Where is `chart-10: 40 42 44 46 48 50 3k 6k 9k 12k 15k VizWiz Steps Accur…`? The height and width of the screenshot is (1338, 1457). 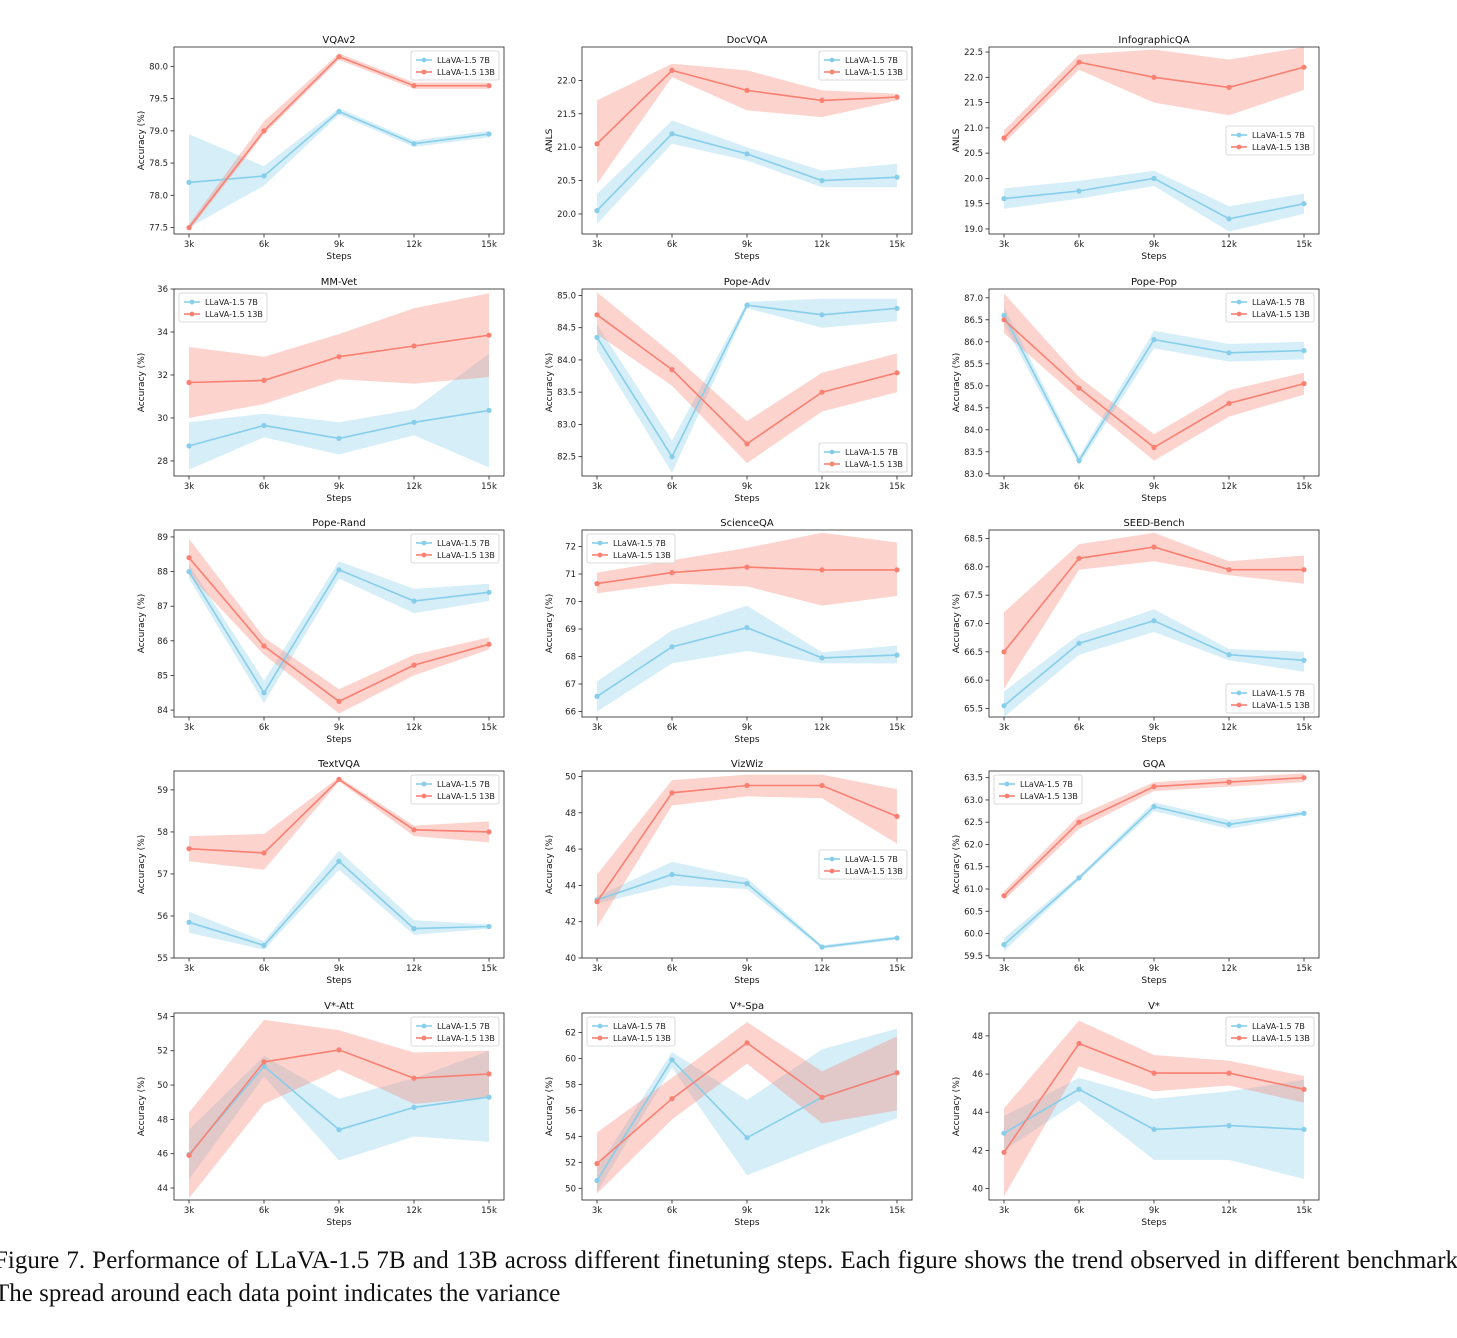
chart-10: 40 42 44 46 48 50 3k 6k 9k 12k 15k VizWiz Steps Accur… is located at coordinates (729, 872).